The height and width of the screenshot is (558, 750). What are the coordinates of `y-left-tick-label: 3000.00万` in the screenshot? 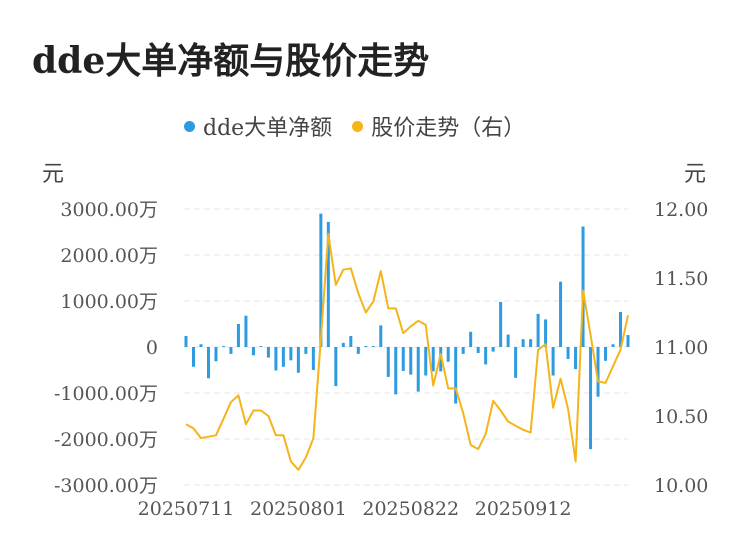 It's located at (109, 210).